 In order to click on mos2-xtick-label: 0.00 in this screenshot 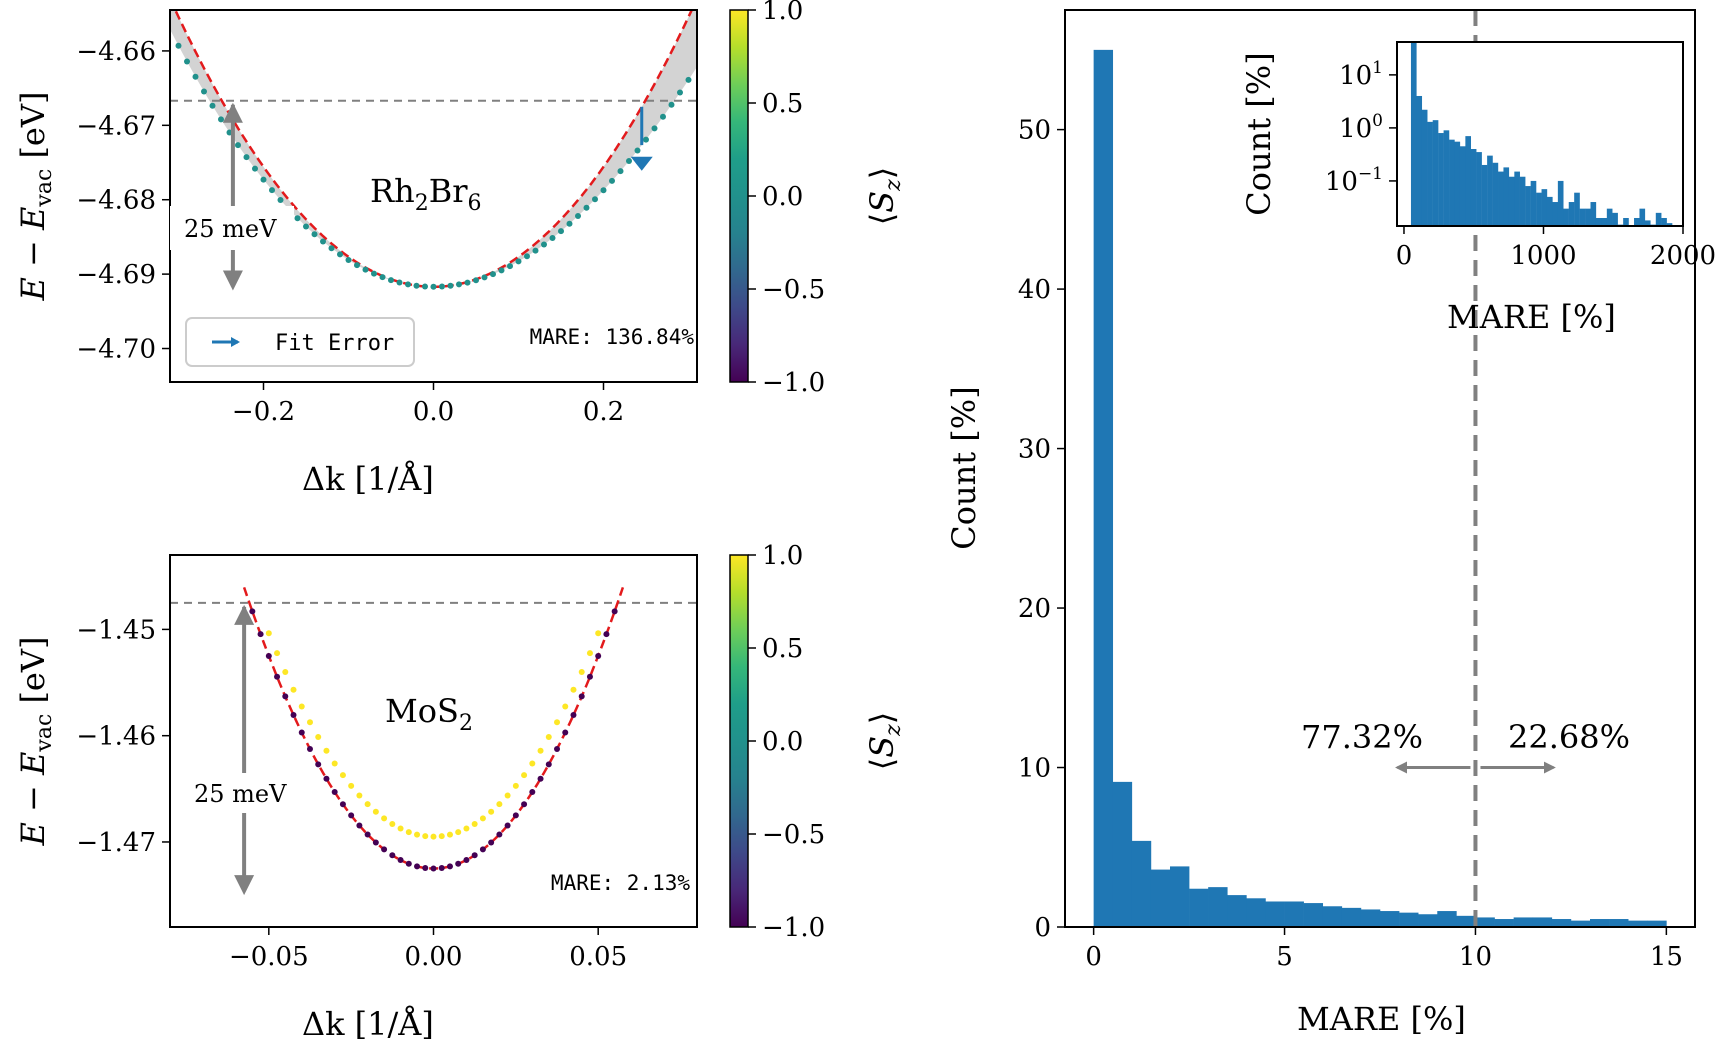, I will do `click(434, 957)`.